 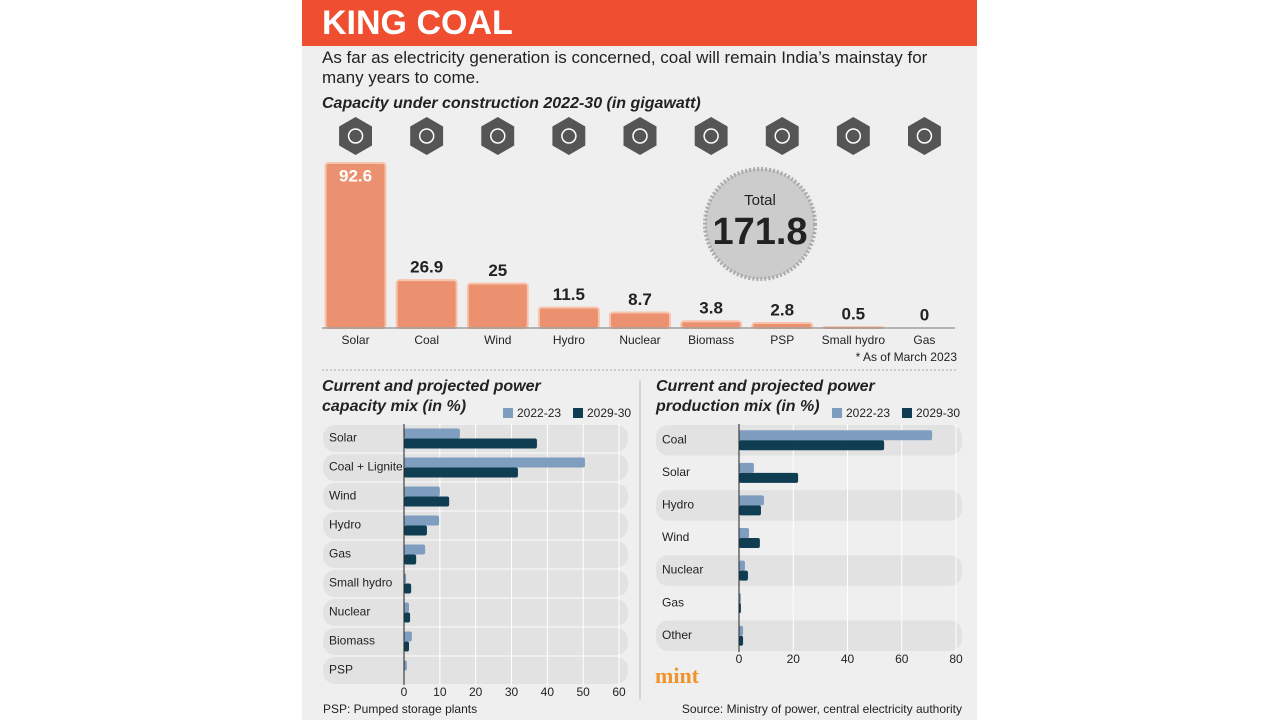 I want to click on value-label: 0, so click(x=924, y=314).